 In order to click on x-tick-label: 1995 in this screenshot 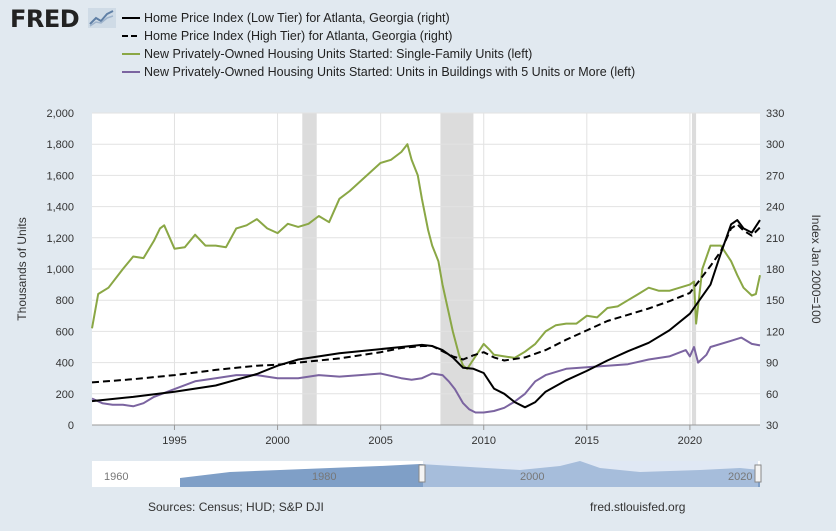, I will do `click(174, 441)`.